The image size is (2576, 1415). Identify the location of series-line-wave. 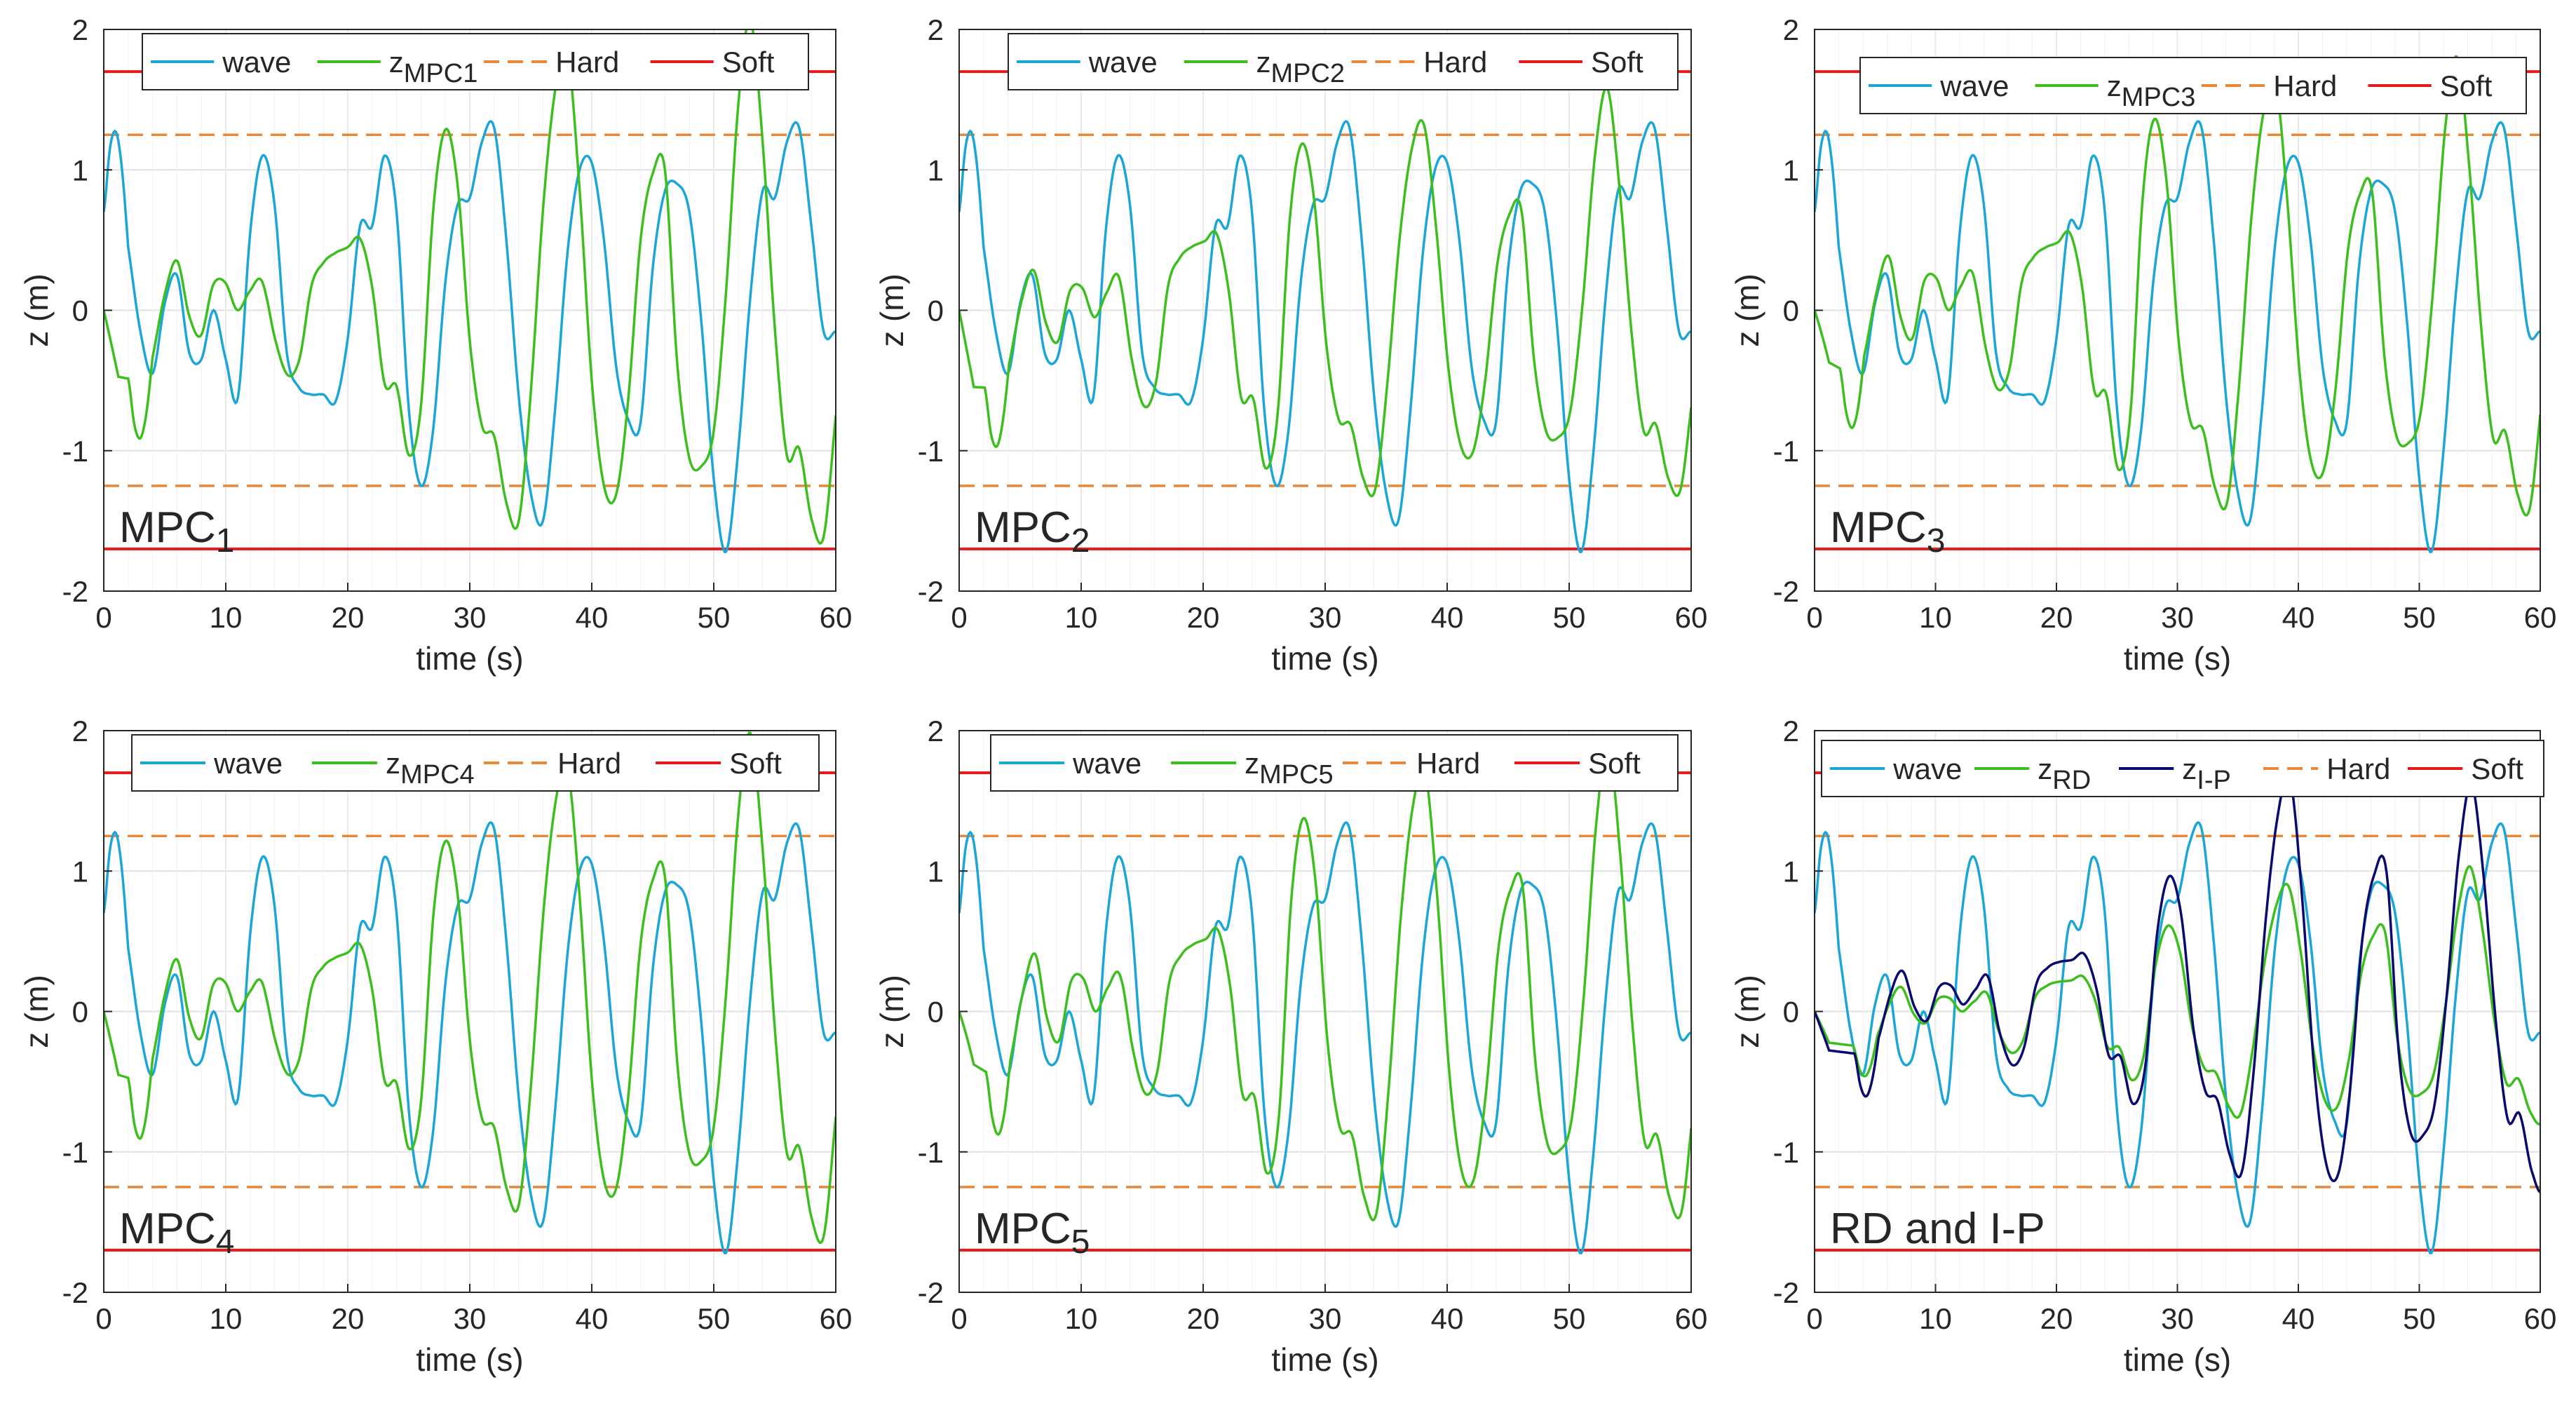
(470, 1037).